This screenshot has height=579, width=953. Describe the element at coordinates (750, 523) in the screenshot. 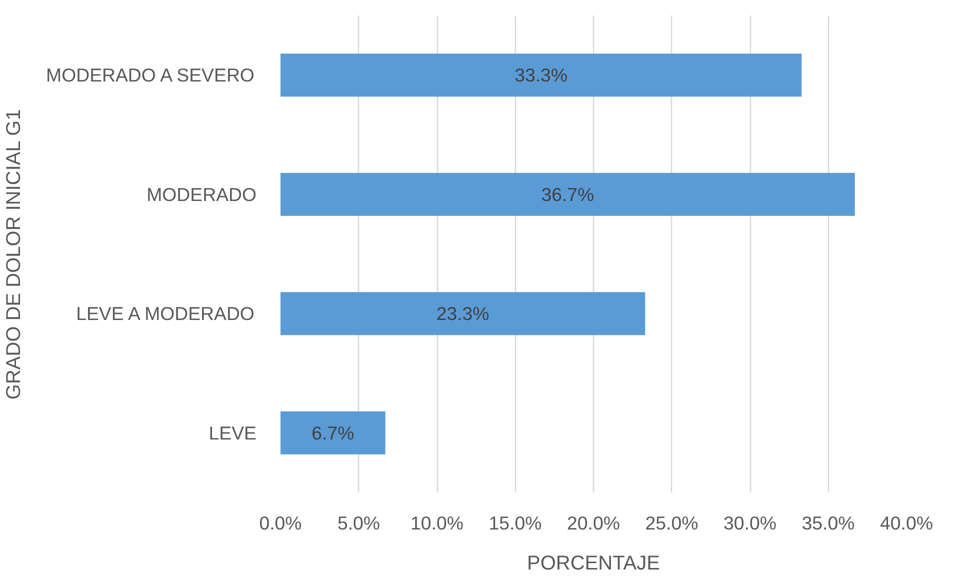

I see `x-tick-label: 30.0%` at that location.